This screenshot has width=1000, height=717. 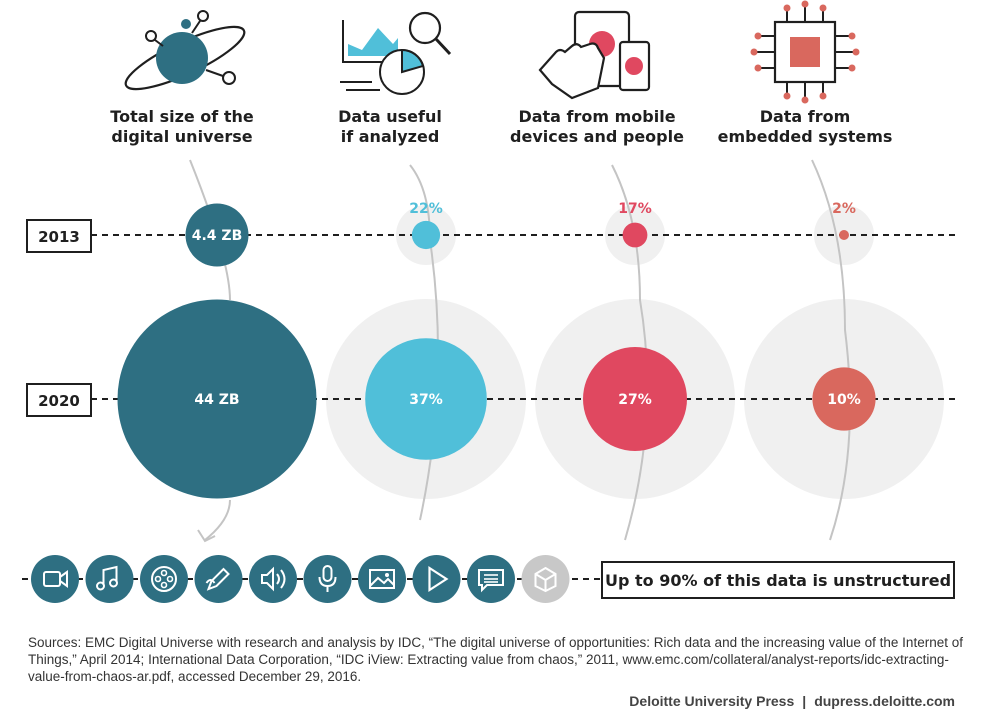 I want to click on year-label-2013: 2013, so click(x=59, y=237).